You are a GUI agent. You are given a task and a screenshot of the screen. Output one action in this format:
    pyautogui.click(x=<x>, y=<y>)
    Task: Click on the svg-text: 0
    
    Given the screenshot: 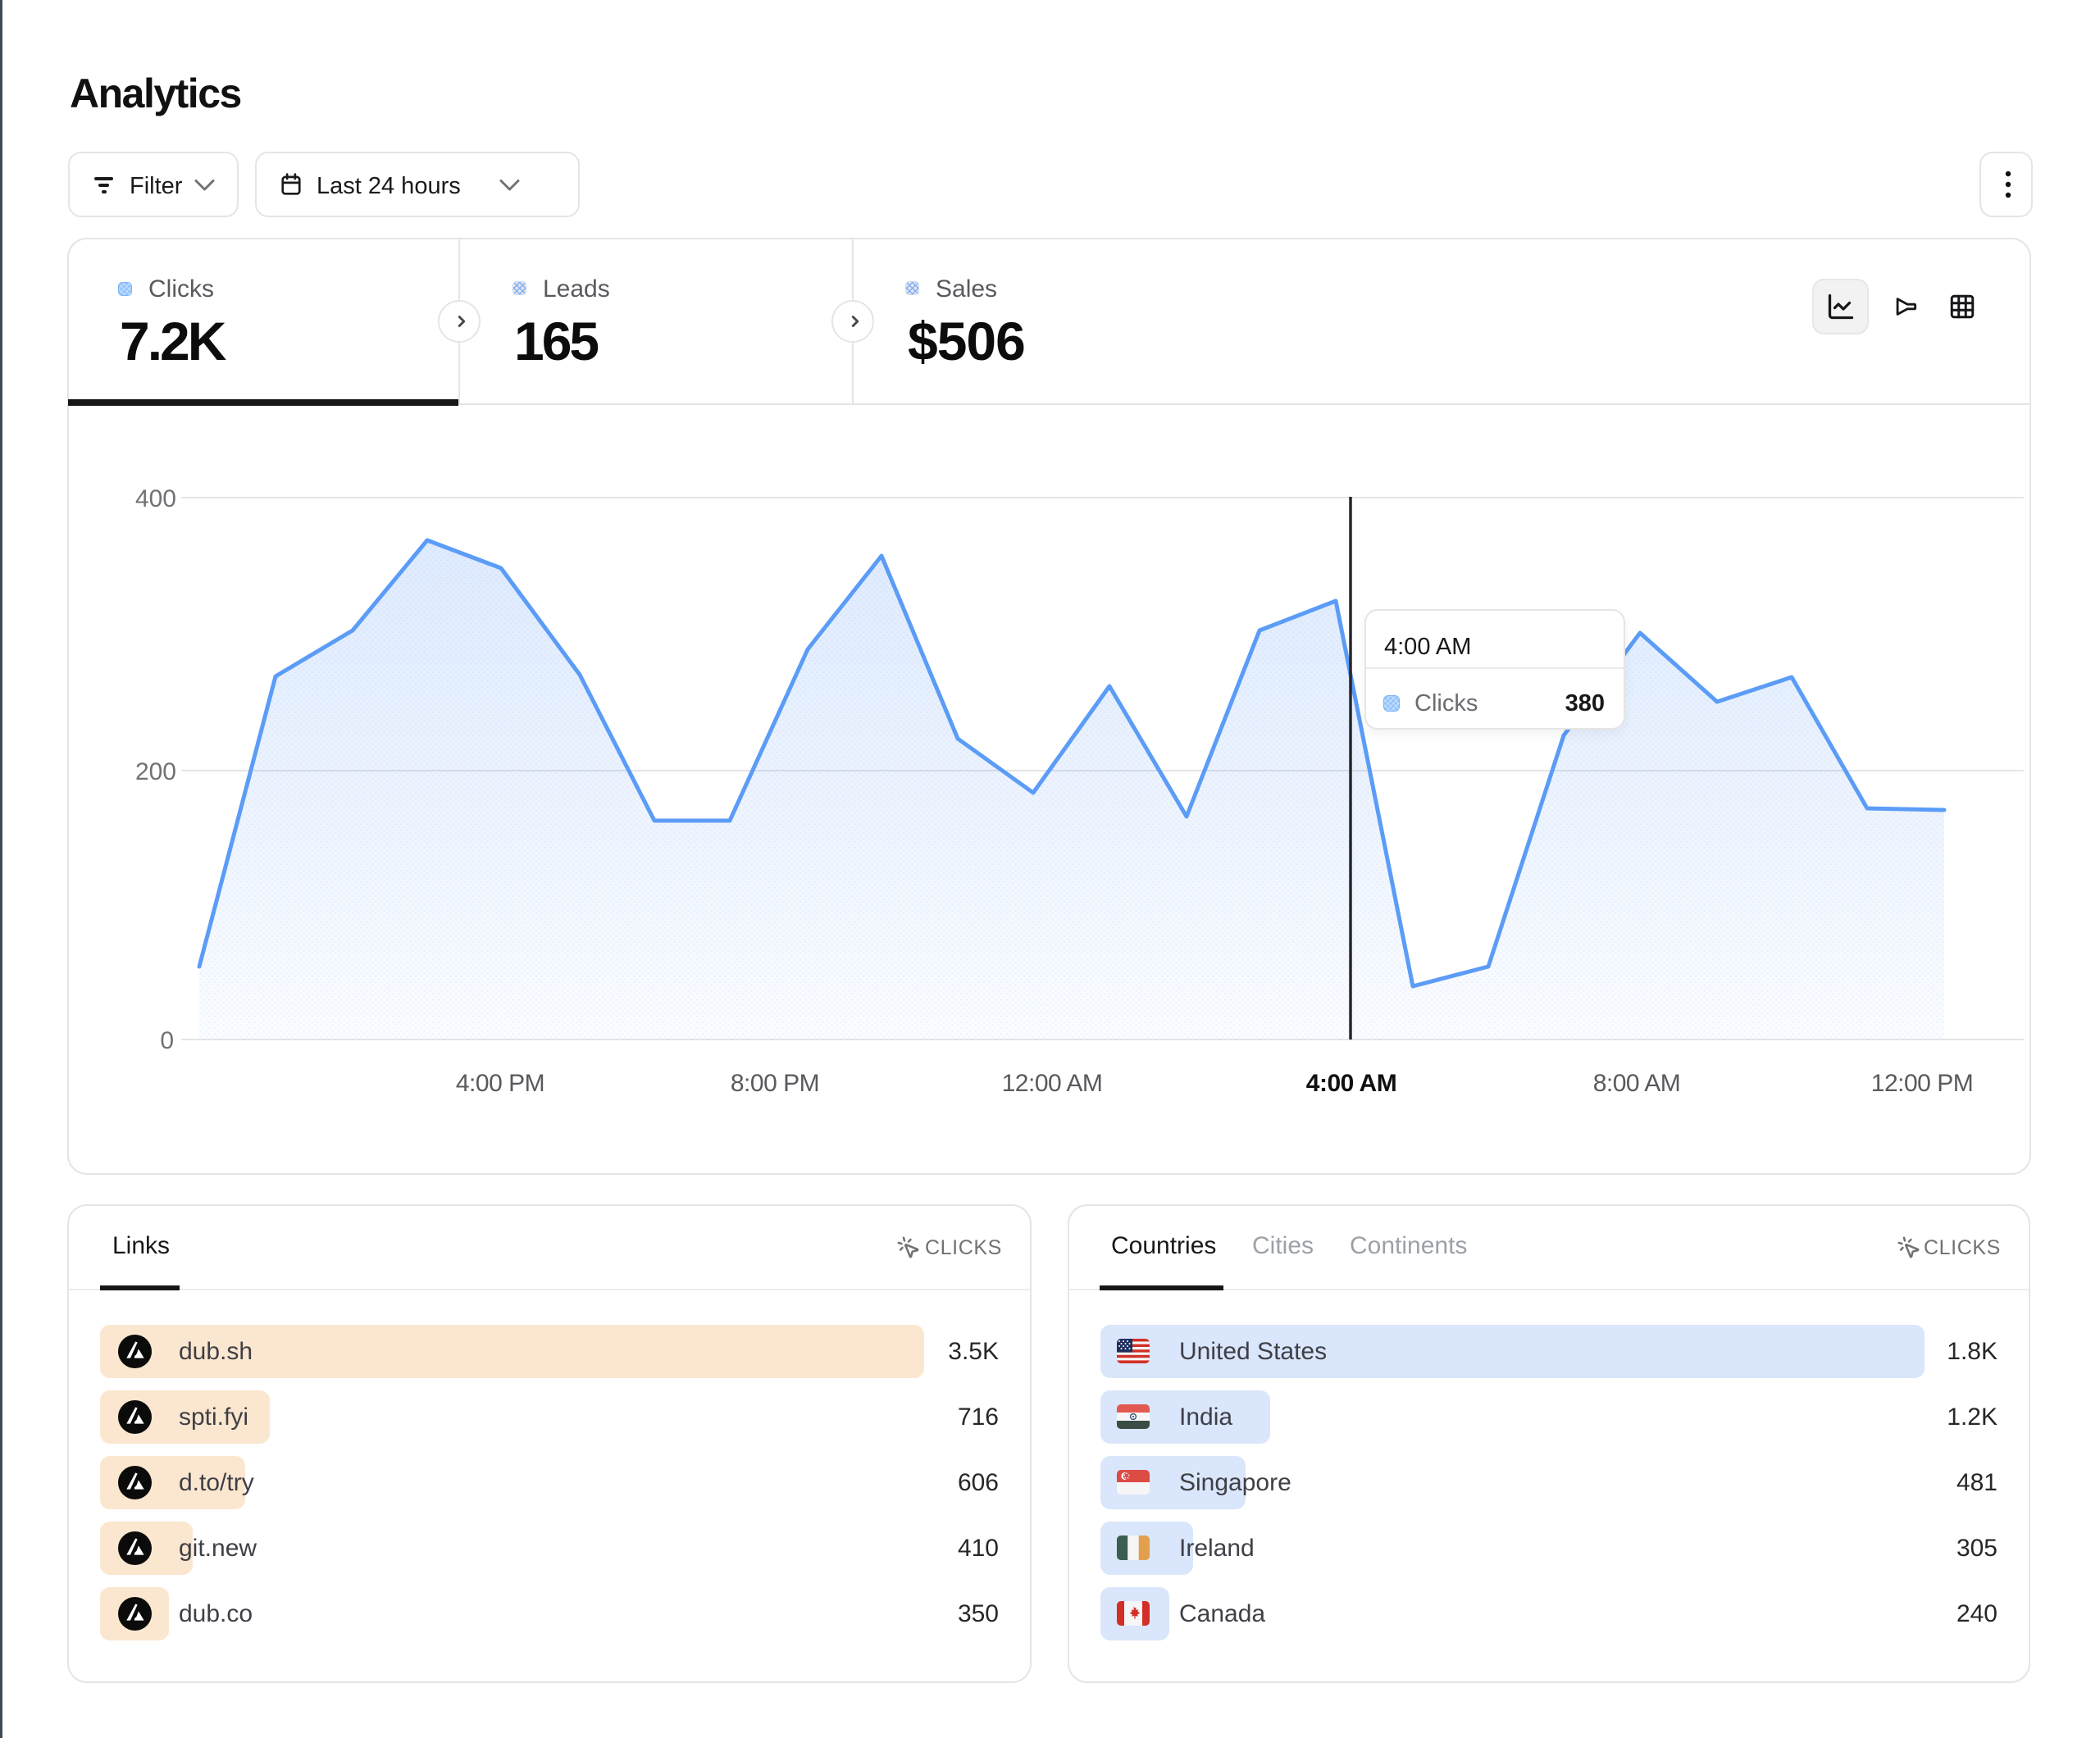 What is the action you would take?
    pyautogui.click(x=167, y=1040)
    